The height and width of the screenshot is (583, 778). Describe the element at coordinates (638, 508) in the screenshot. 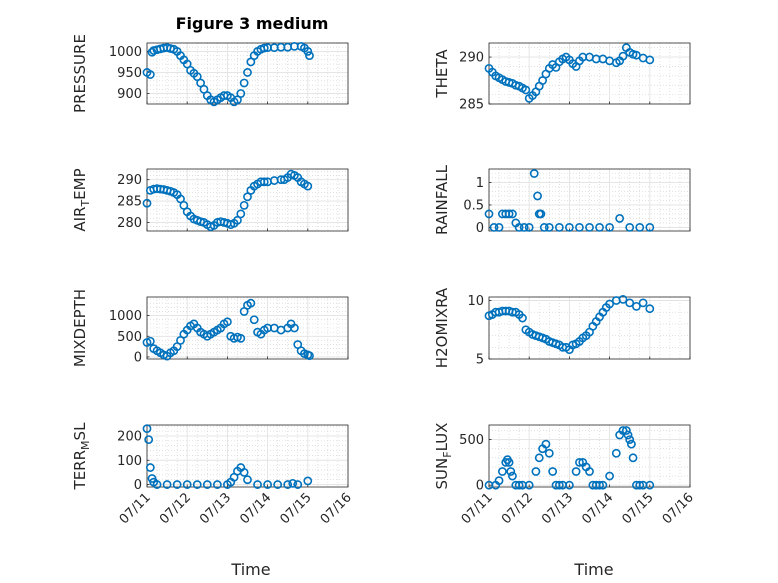

I see `x-tick-label: 07/15` at that location.